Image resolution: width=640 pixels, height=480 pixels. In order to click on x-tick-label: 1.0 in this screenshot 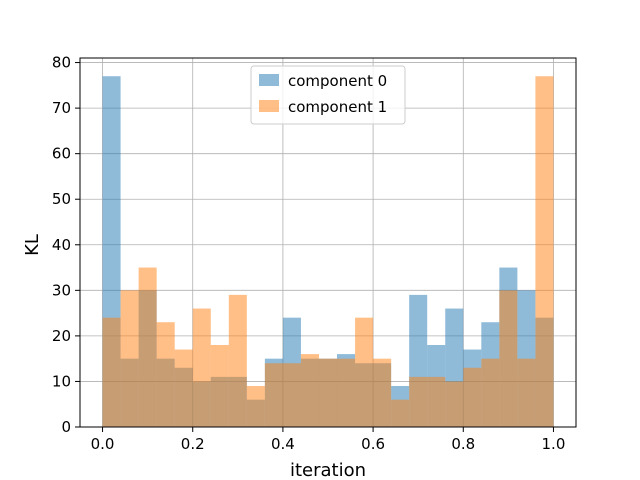, I will do `click(554, 444)`.